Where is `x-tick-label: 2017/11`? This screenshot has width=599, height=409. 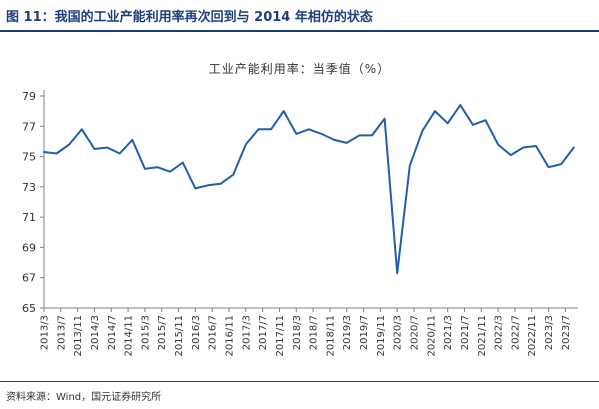
x-tick-label: 2017/11 is located at coordinates (280, 336).